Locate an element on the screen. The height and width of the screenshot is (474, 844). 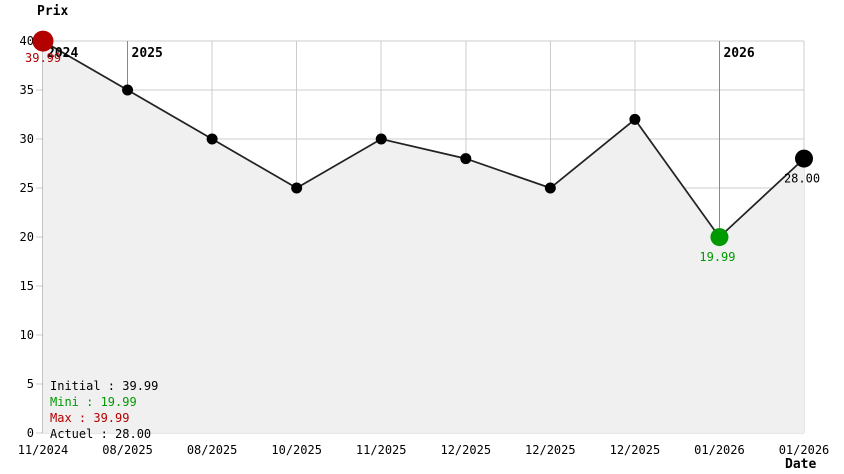
y-tick-label: 35 is located at coordinates (27, 90).